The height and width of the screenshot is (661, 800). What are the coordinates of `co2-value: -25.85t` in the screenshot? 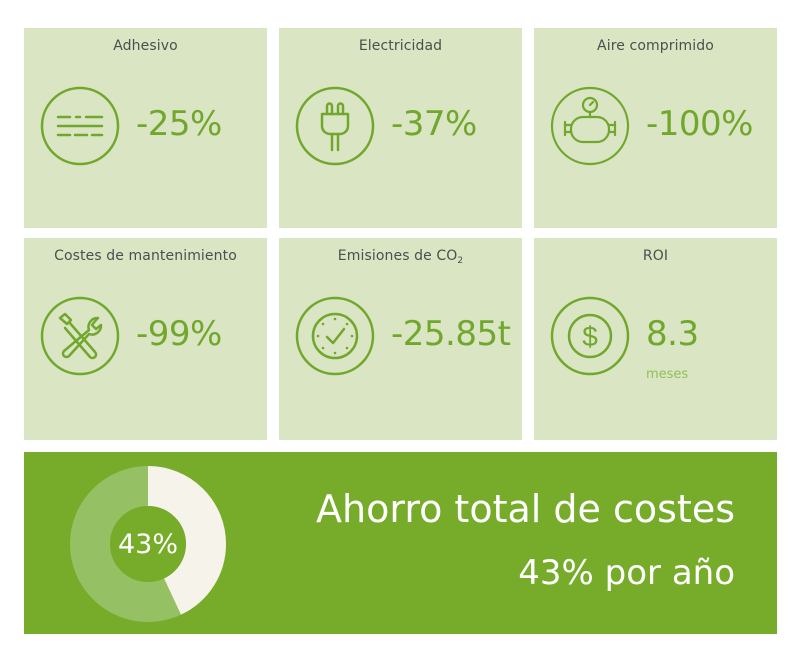 It's located at (451, 334).